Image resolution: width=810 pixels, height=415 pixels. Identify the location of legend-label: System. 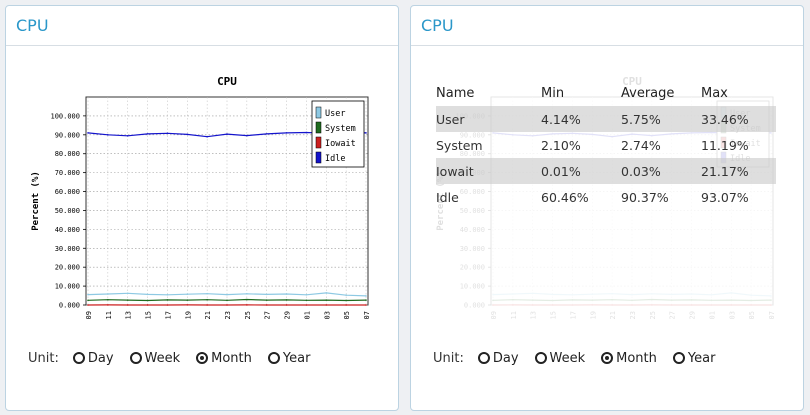
(340, 129).